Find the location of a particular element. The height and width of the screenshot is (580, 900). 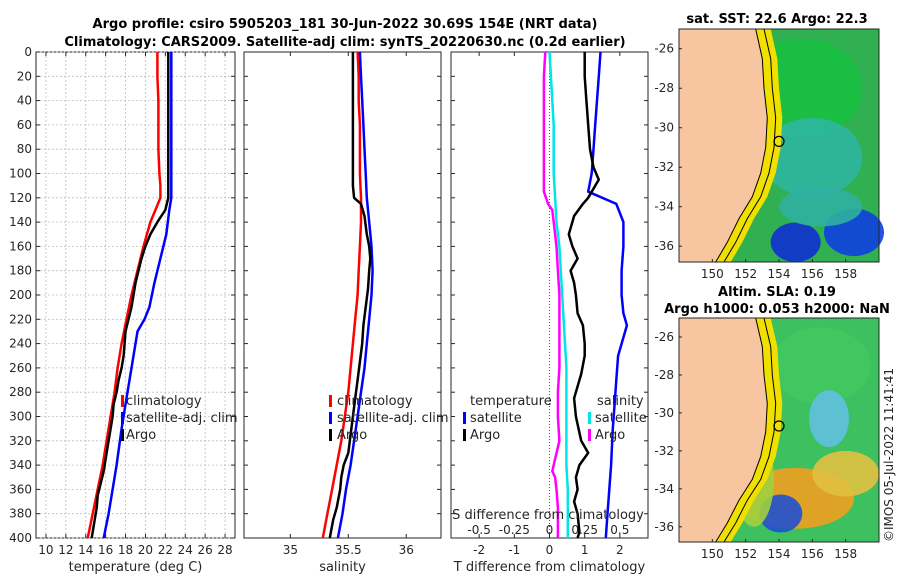

x-axis-label: salinity is located at coordinates (342, 567).